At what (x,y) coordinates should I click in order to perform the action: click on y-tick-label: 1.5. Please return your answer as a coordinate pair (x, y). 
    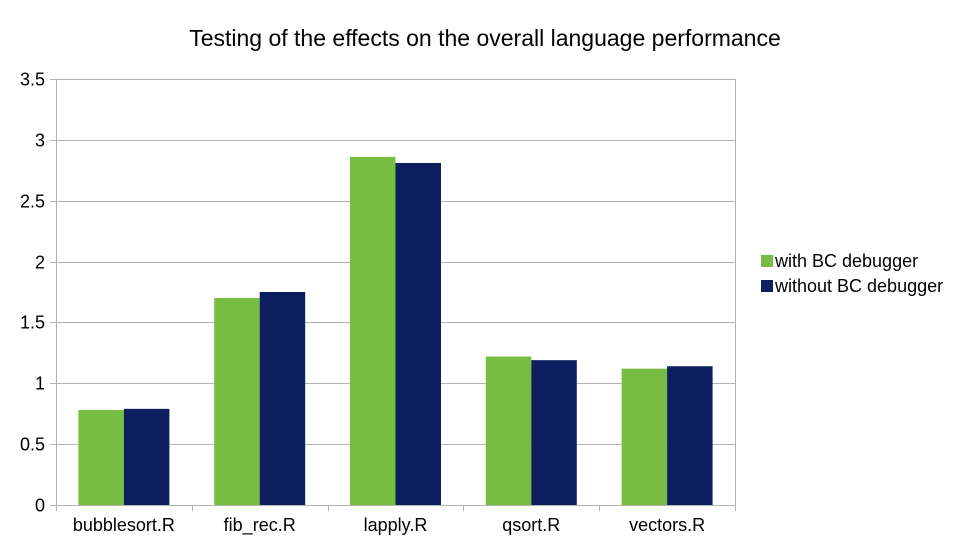
    Looking at the image, I should click on (32, 323).